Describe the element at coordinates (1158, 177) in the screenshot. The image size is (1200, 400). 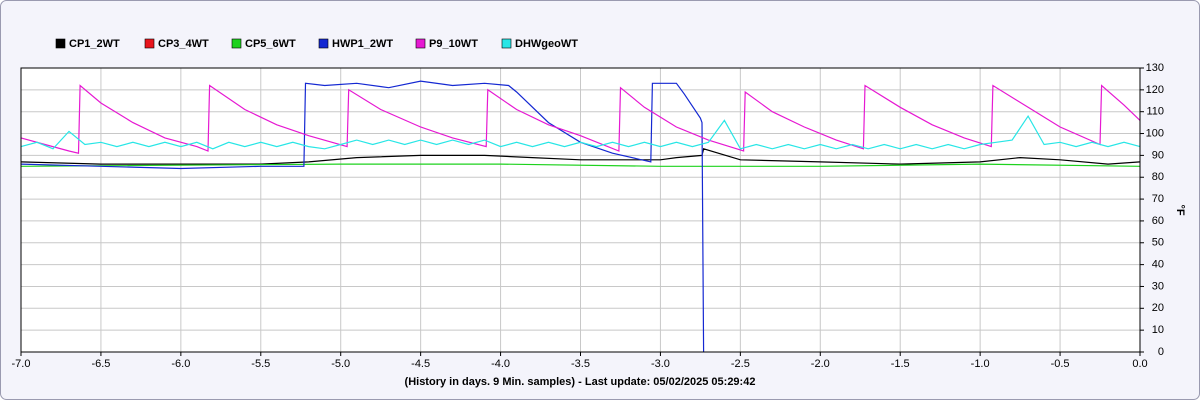
I see `y-tick-label: 80` at that location.